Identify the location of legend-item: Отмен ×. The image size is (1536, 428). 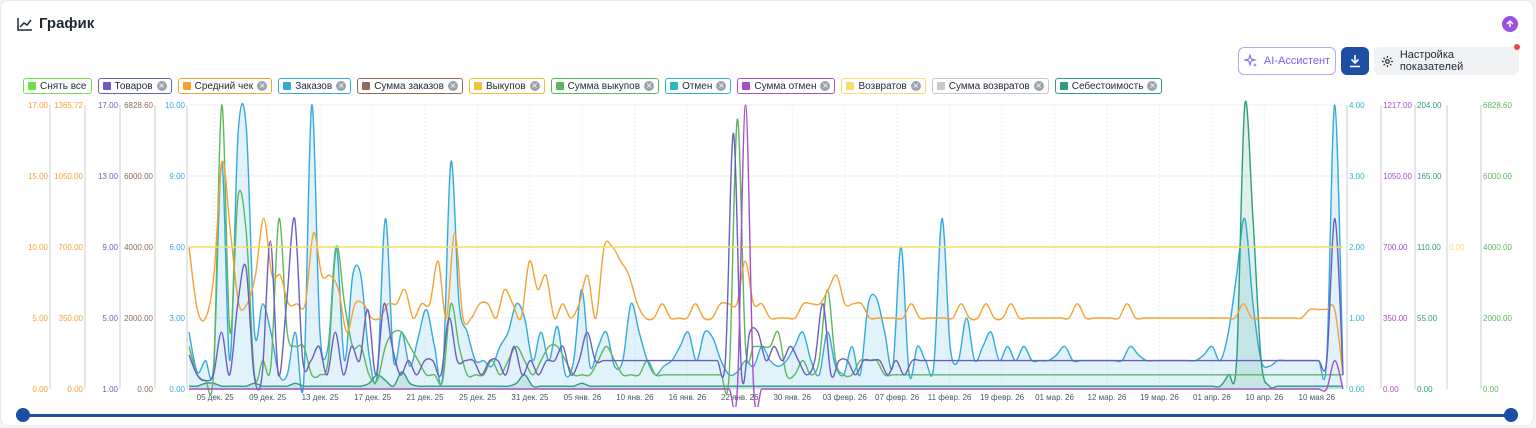
(698, 86).